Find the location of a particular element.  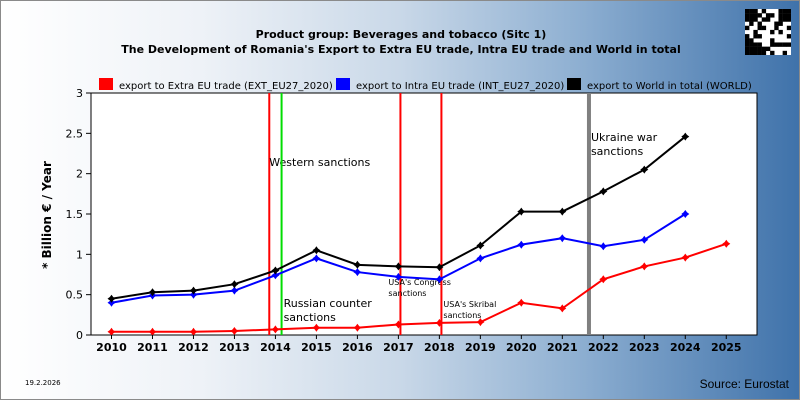

event-label: USA's Skribal sanctions is located at coordinates (469, 310).